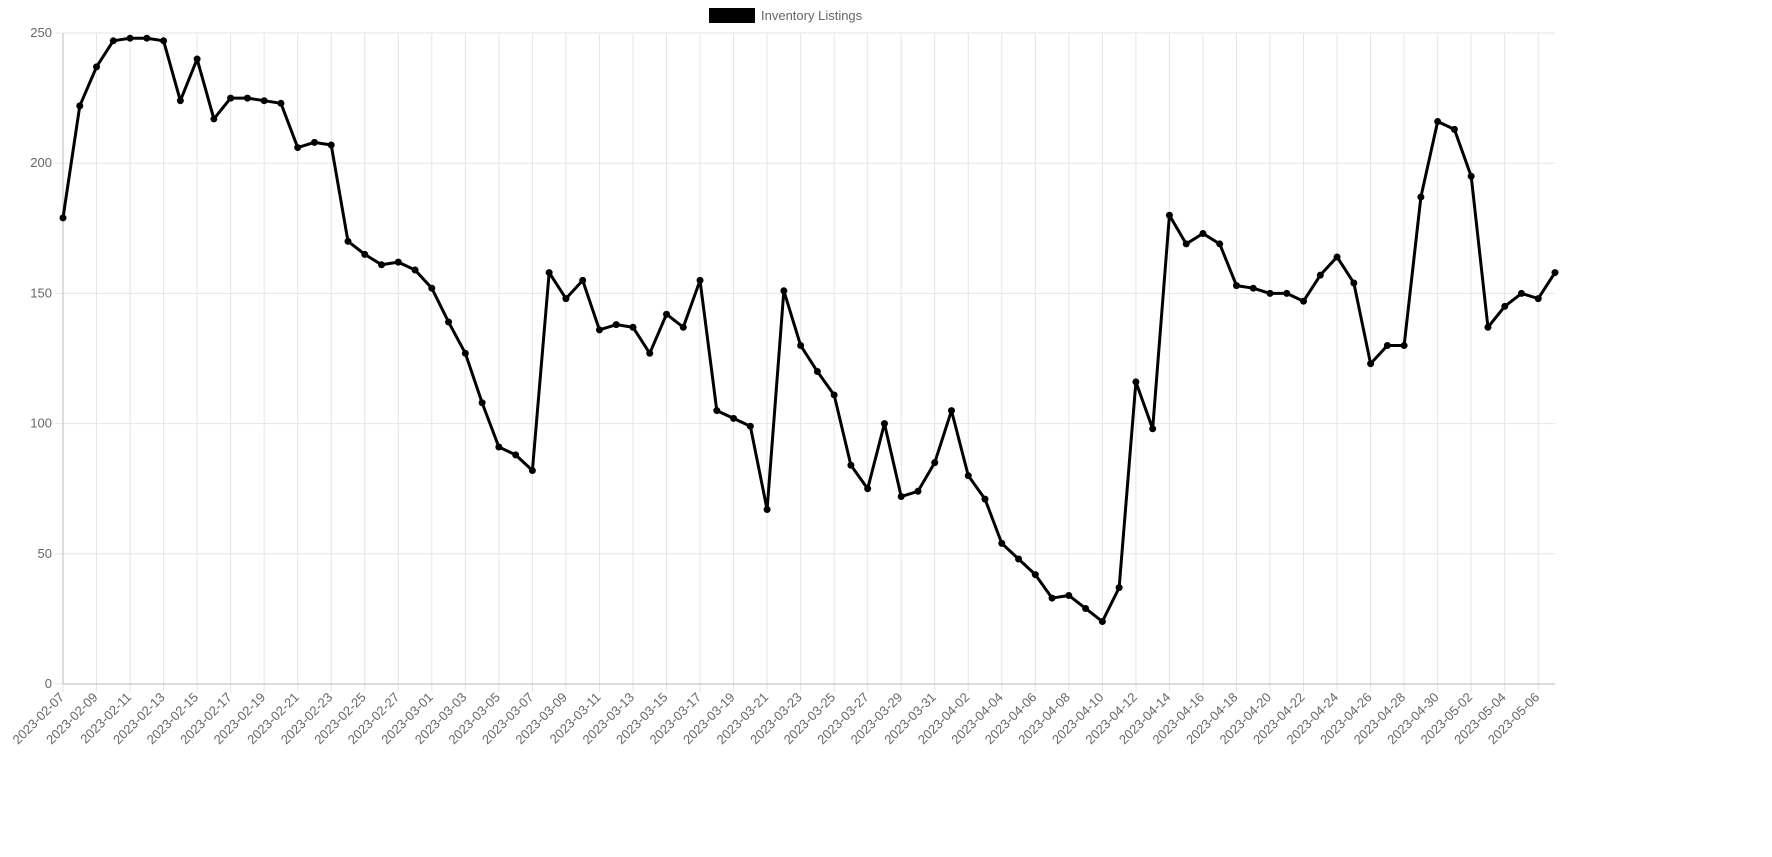 The image size is (1772, 857). I want to click on legend-label: Inventory Listings, so click(812, 15).